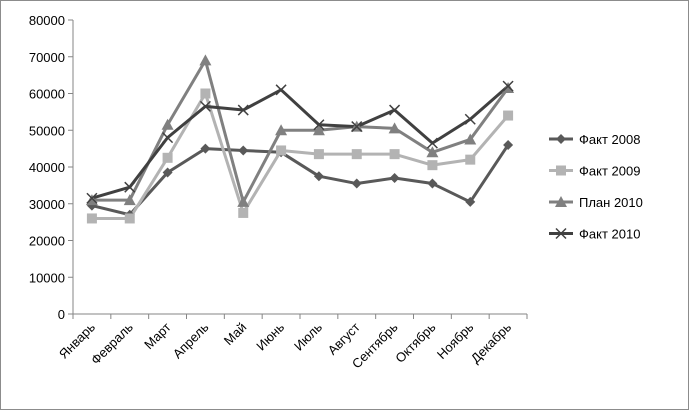  I want to click on x-tick-label: Март, so click(157, 335).